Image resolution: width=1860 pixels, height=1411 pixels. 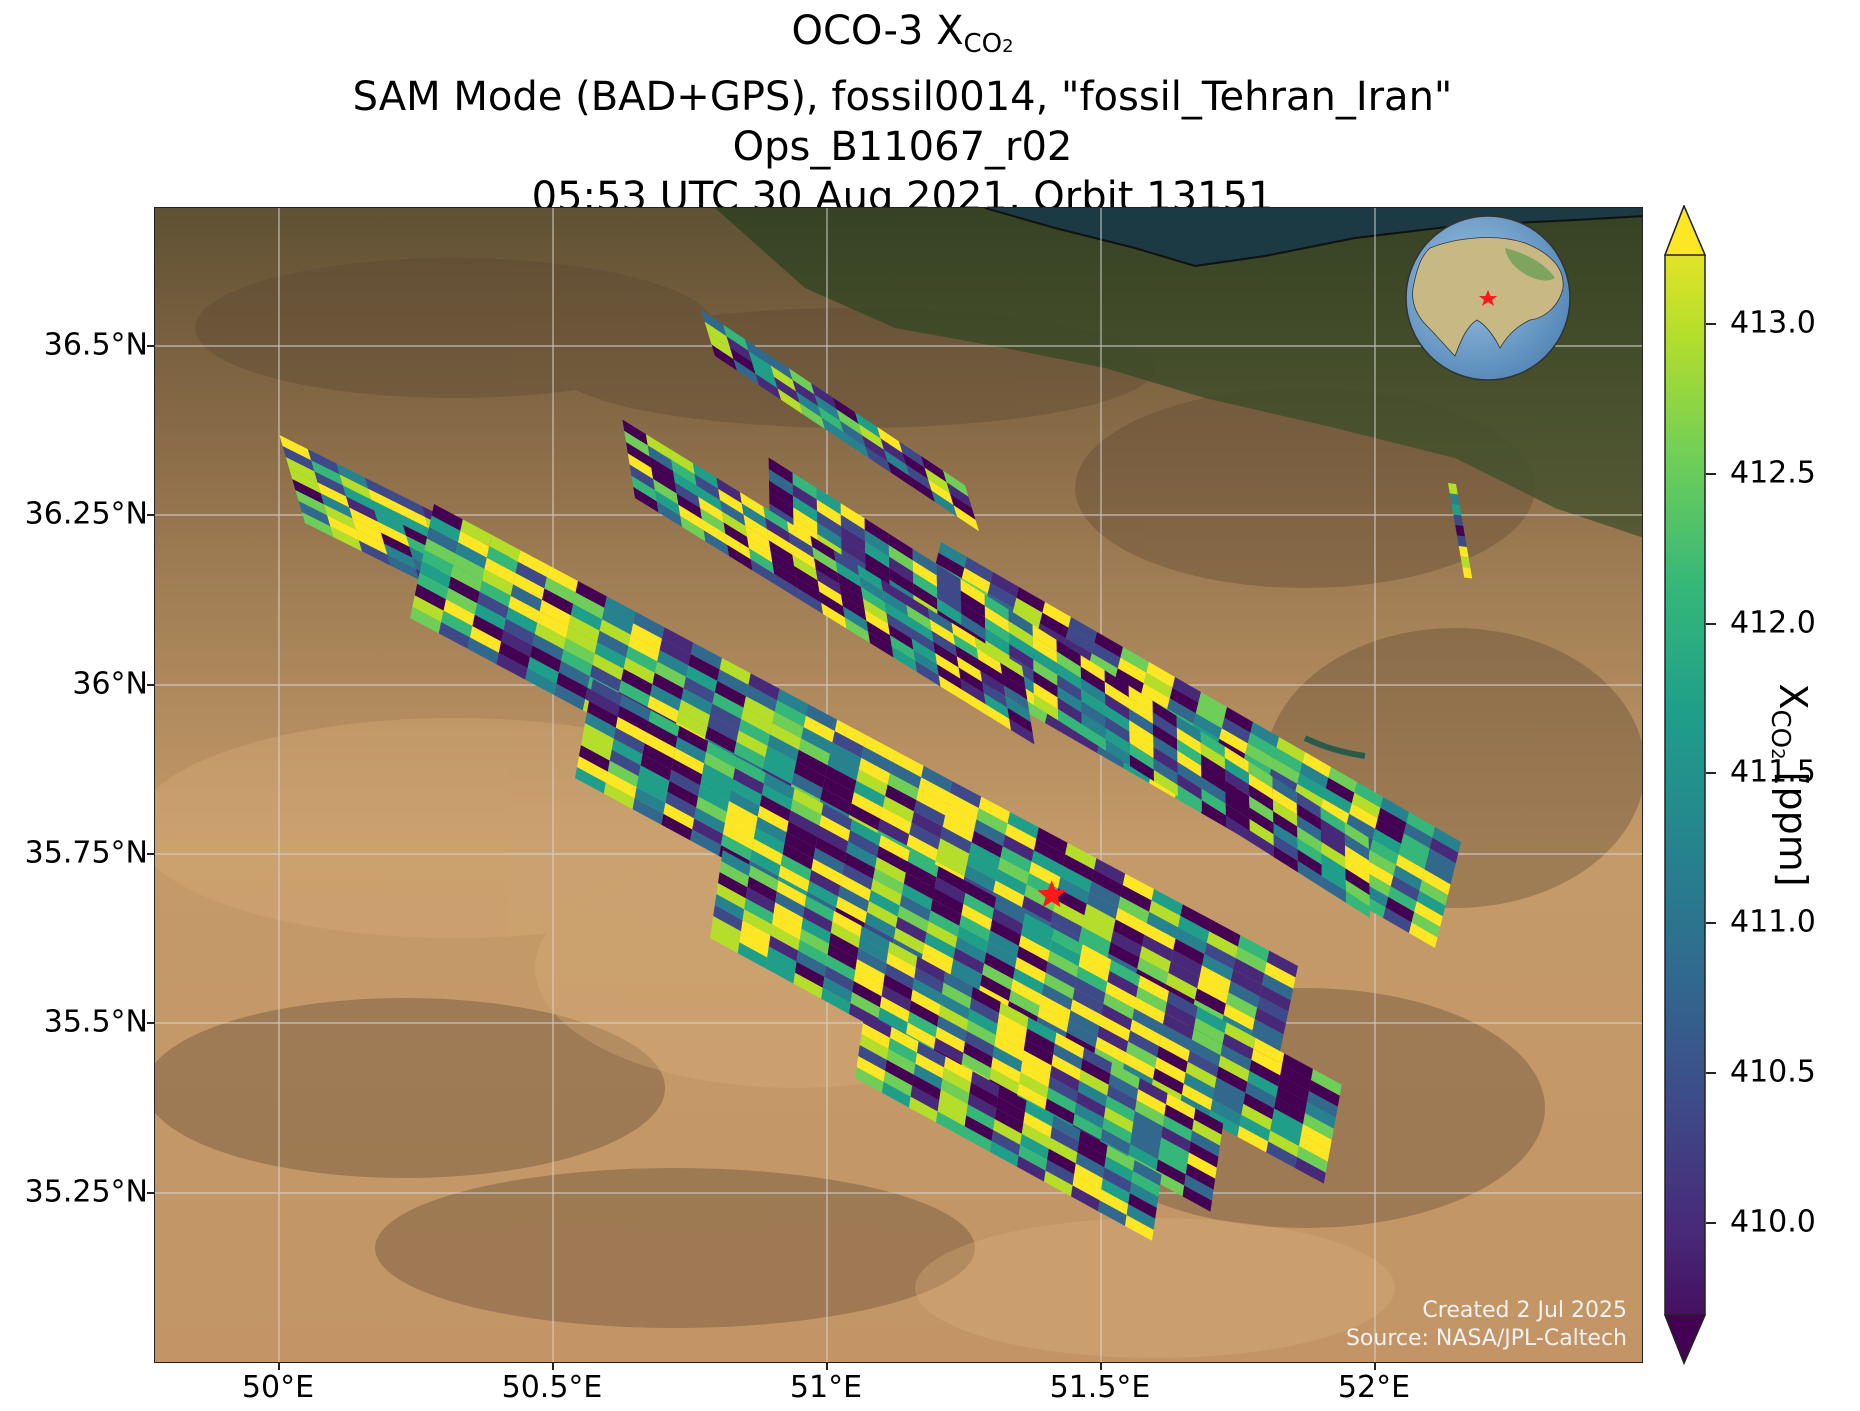 What do you see at coordinates (1773, 623) in the screenshot?
I see `colorbar-label-412-0: 412.0` at bounding box center [1773, 623].